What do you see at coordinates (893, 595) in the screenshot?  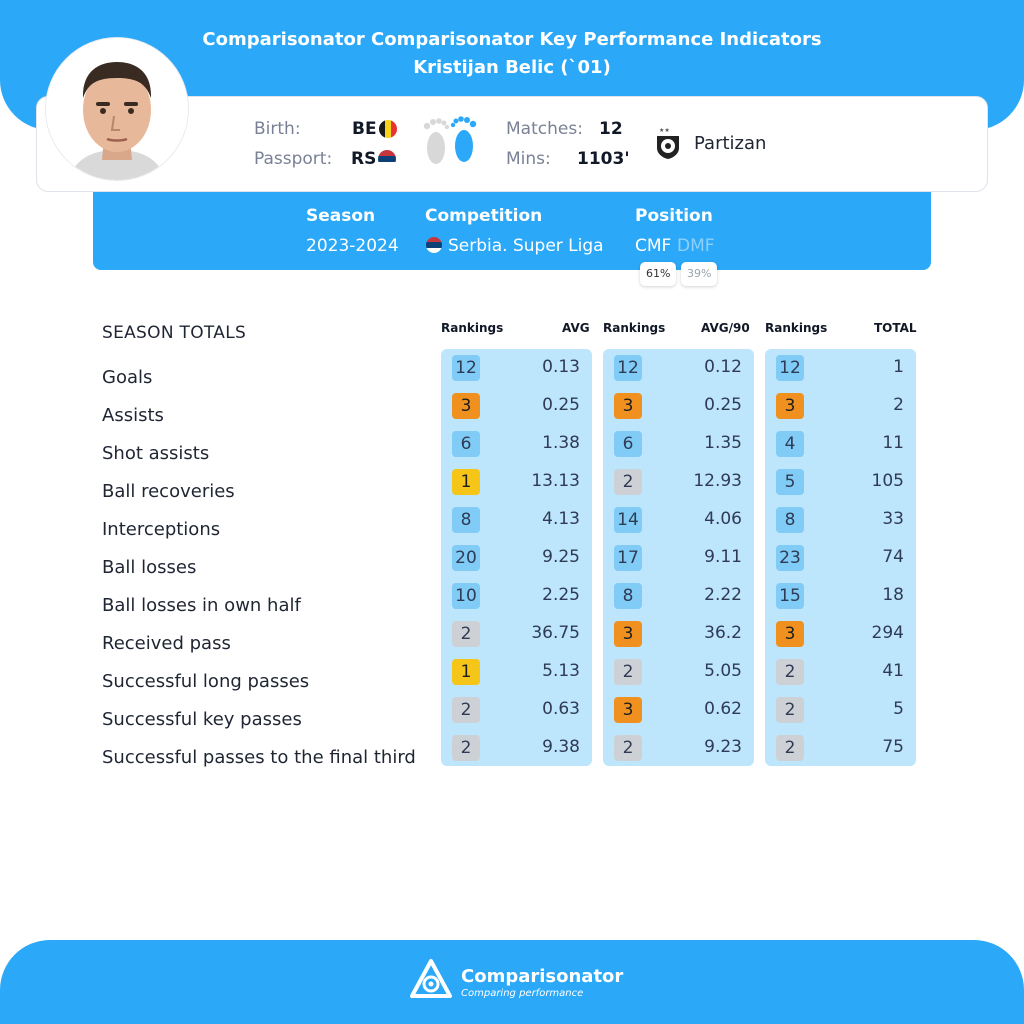 I see `value-total: 18` at bounding box center [893, 595].